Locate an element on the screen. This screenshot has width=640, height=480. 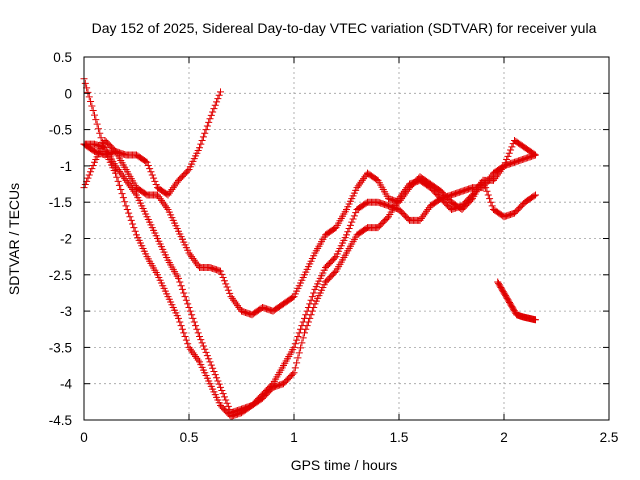
y-tick-label: -1.5 is located at coordinates (60, 202).